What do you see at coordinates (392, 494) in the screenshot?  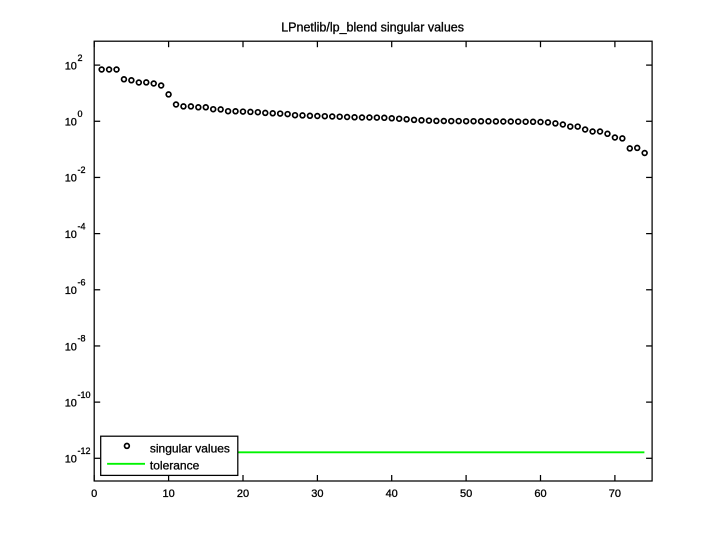 I see `svg-text: 40` at bounding box center [392, 494].